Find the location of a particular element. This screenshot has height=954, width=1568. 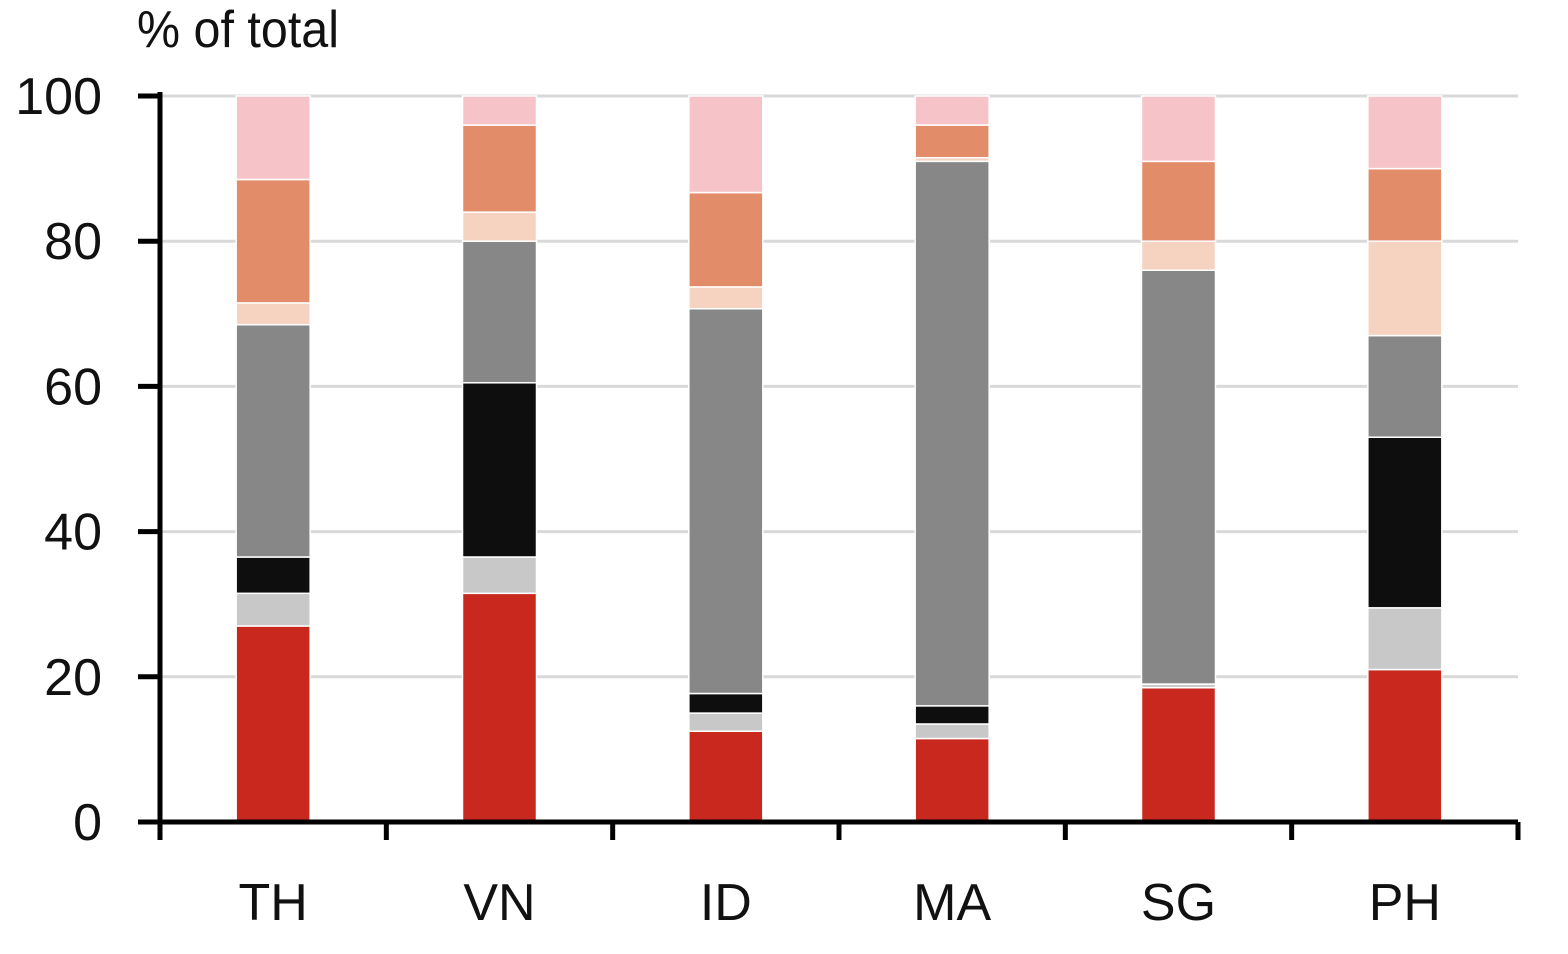

x-tick-label-th: TH is located at coordinates (273, 903).